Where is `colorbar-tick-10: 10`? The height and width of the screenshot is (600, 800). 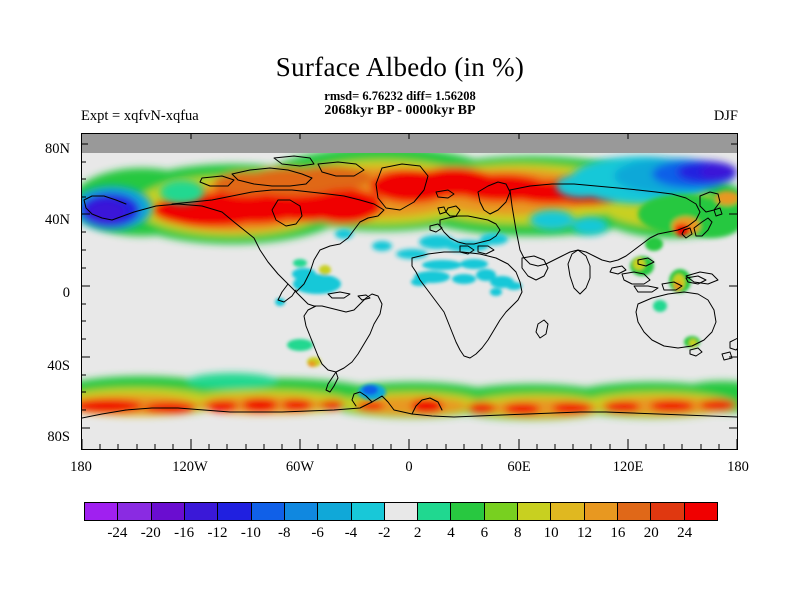
colorbar-tick-10: 10 is located at coordinates (551, 533).